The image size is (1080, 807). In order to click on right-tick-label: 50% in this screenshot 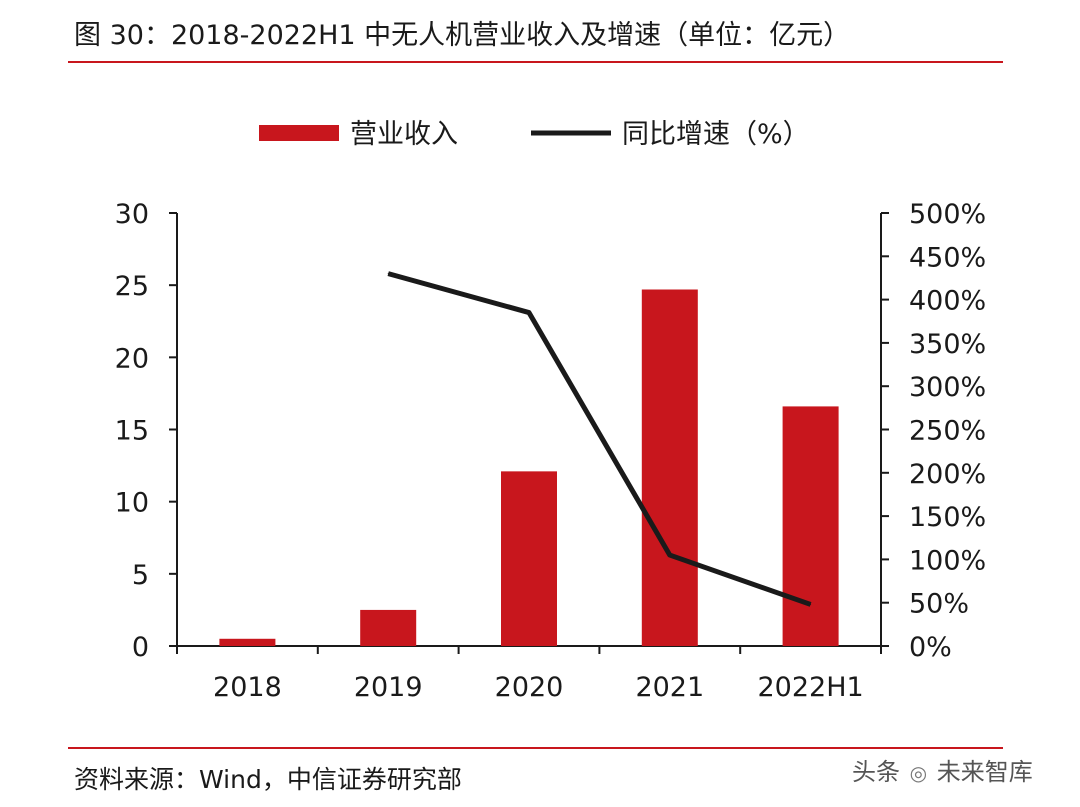, I will do `click(939, 604)`.